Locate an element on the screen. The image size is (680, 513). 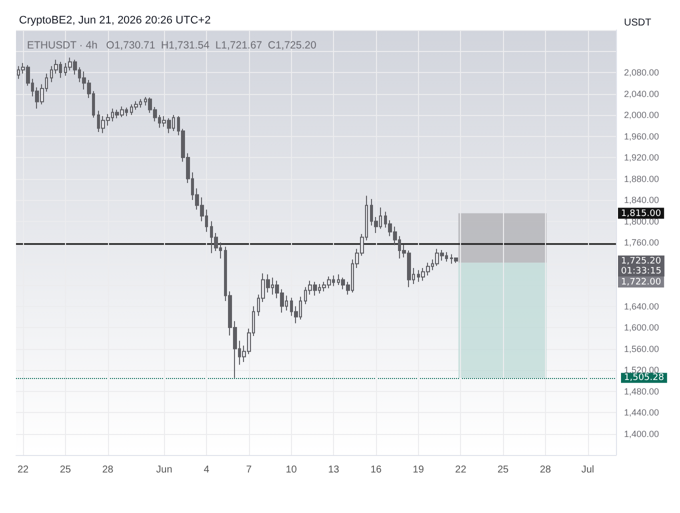
y-tick-label: 2,040.00 is located at coordinates (642, 93).